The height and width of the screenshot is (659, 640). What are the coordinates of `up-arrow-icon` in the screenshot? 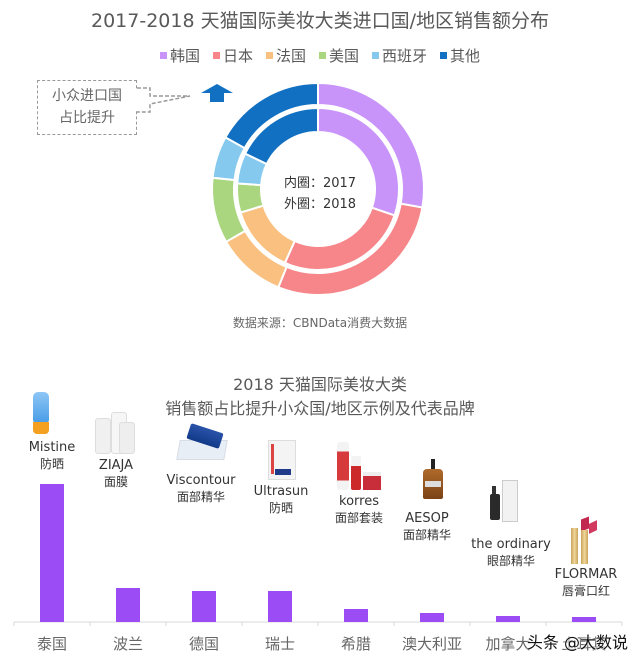 It's located at (217, 93).